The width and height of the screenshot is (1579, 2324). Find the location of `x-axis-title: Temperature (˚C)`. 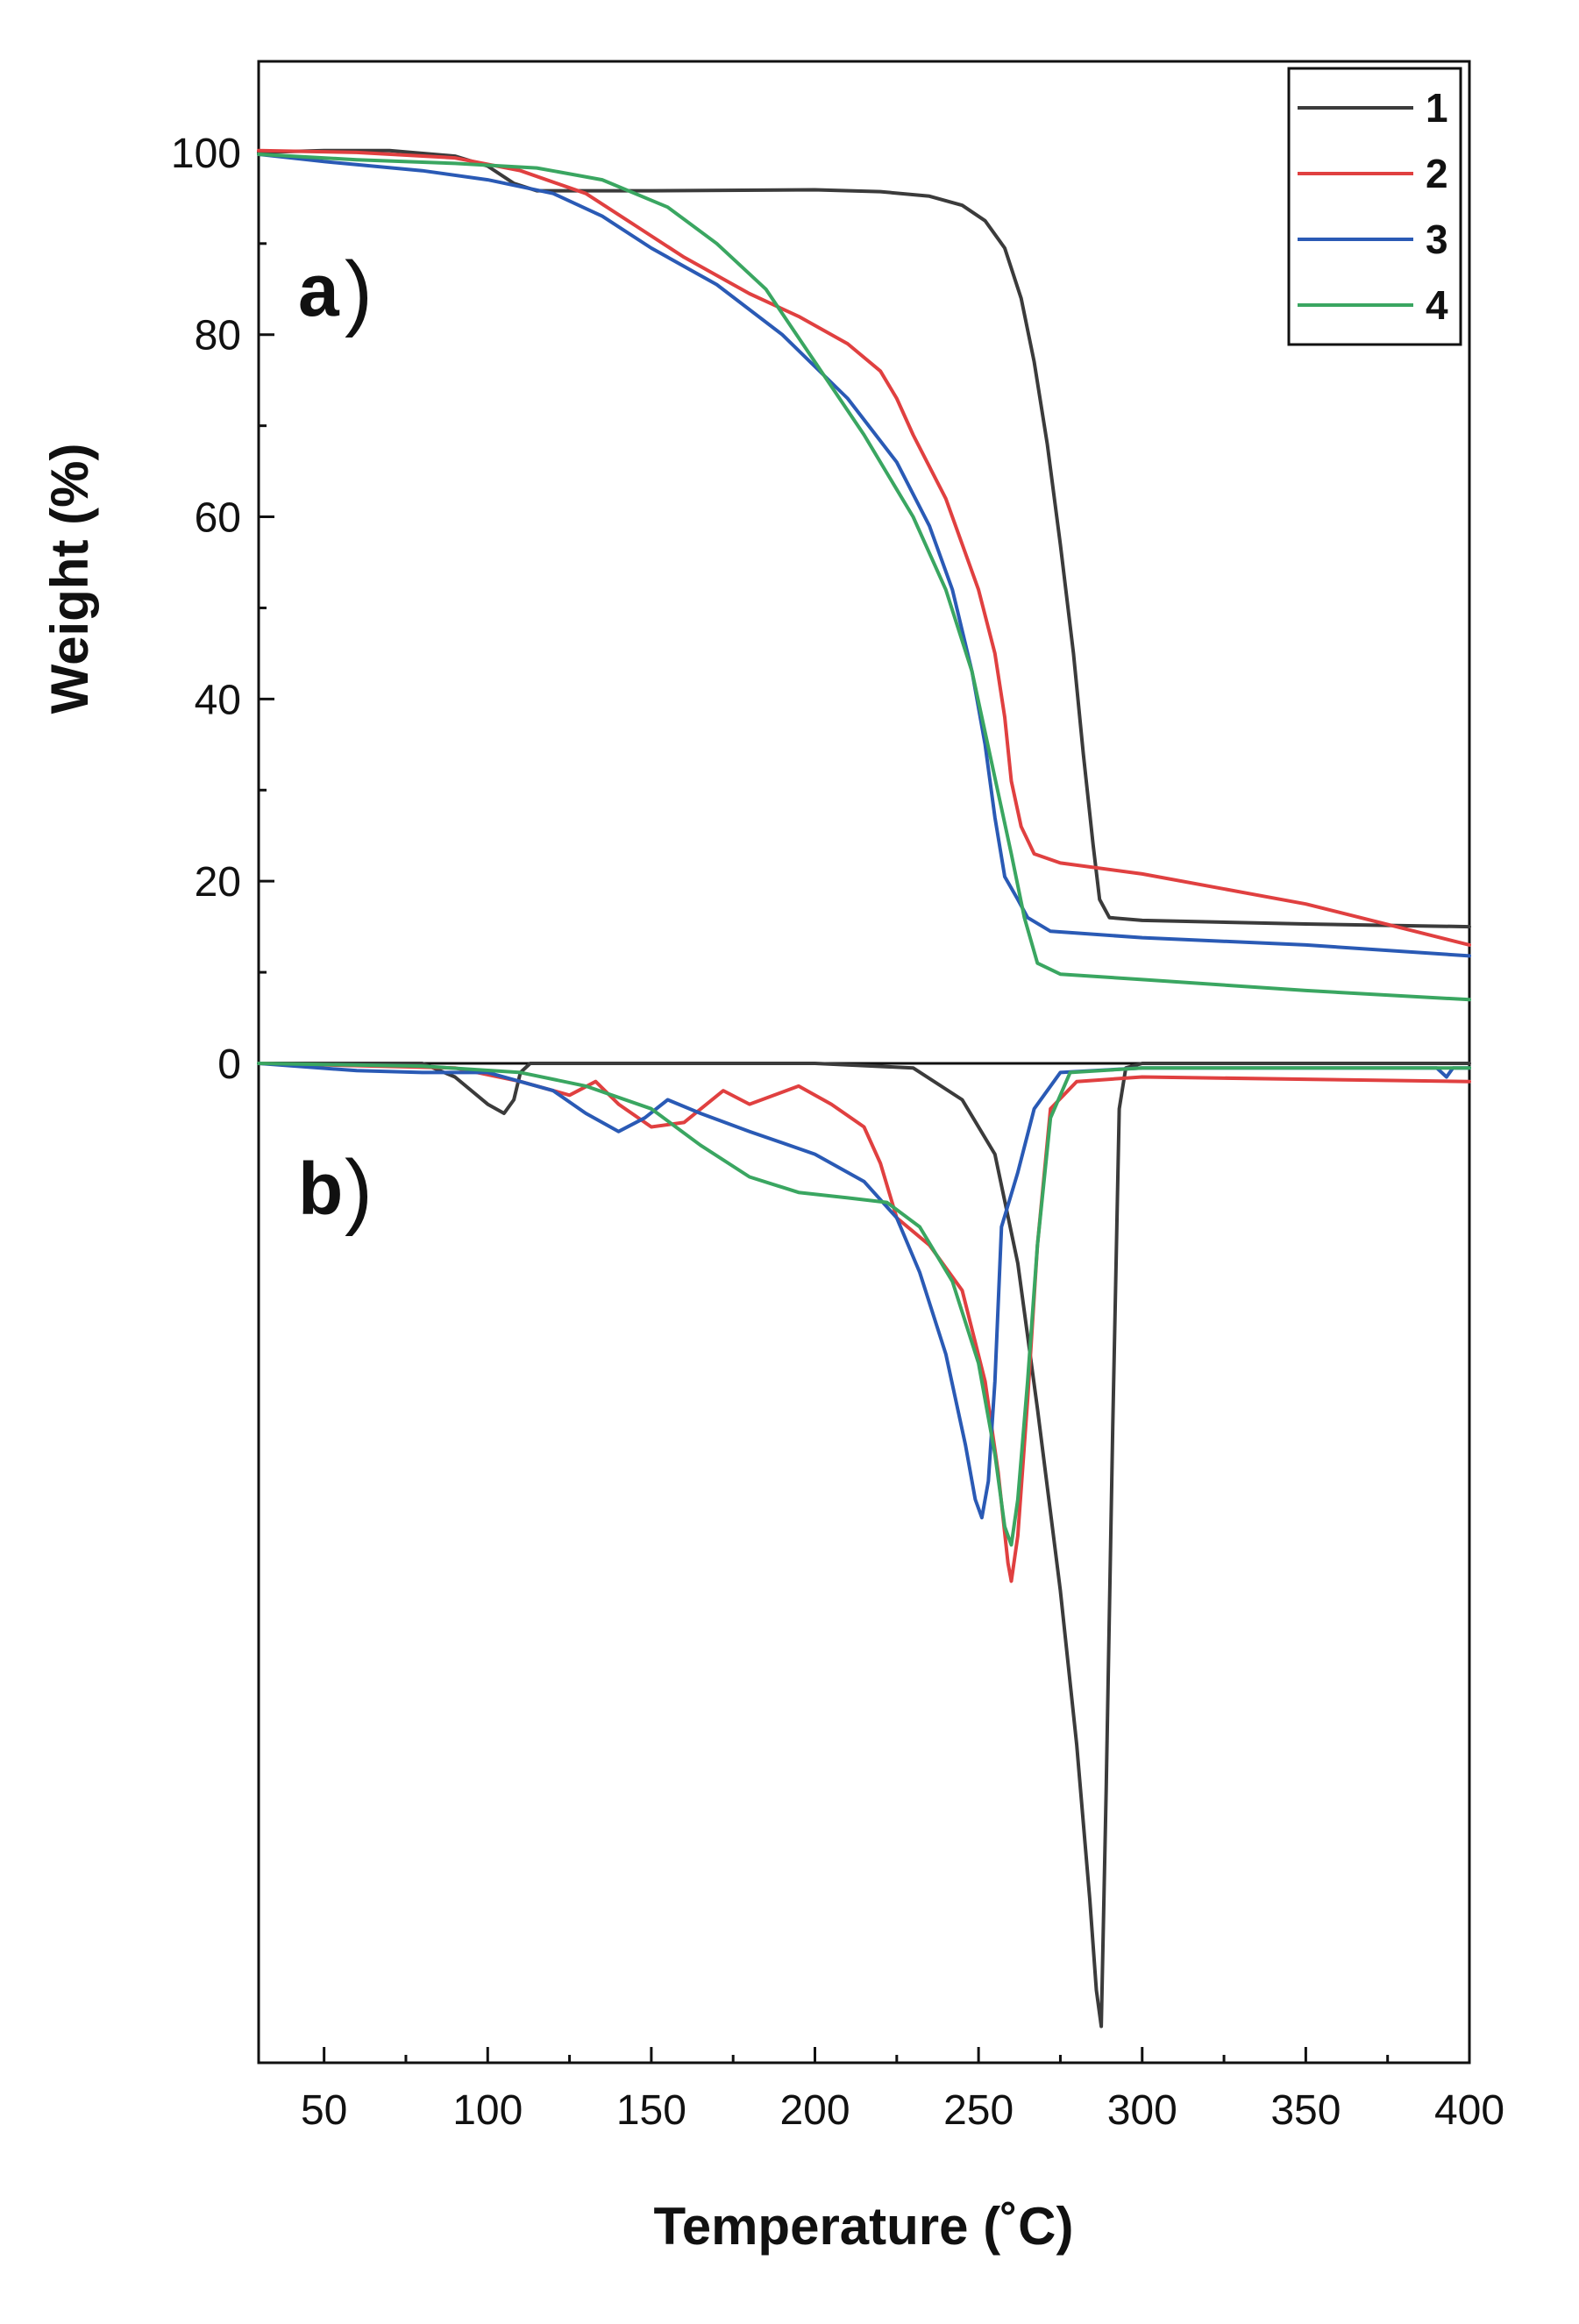

x-axis-title: Temperature (˚C) is located at coordinates (864, 2226).